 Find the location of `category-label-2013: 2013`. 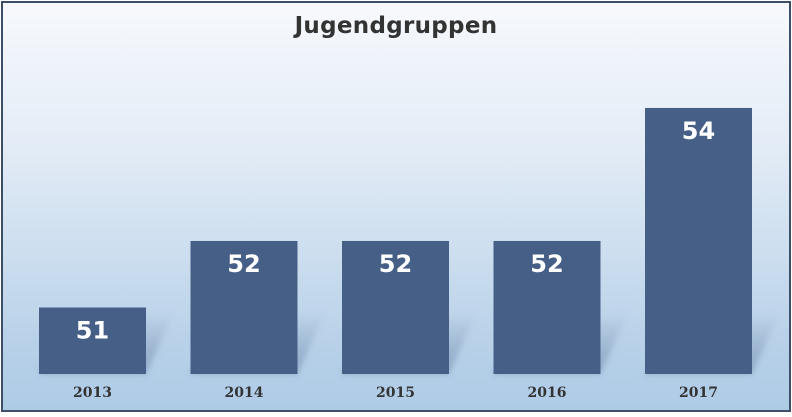

category-label-2013: 2013 is located at coordinates (92, 393).